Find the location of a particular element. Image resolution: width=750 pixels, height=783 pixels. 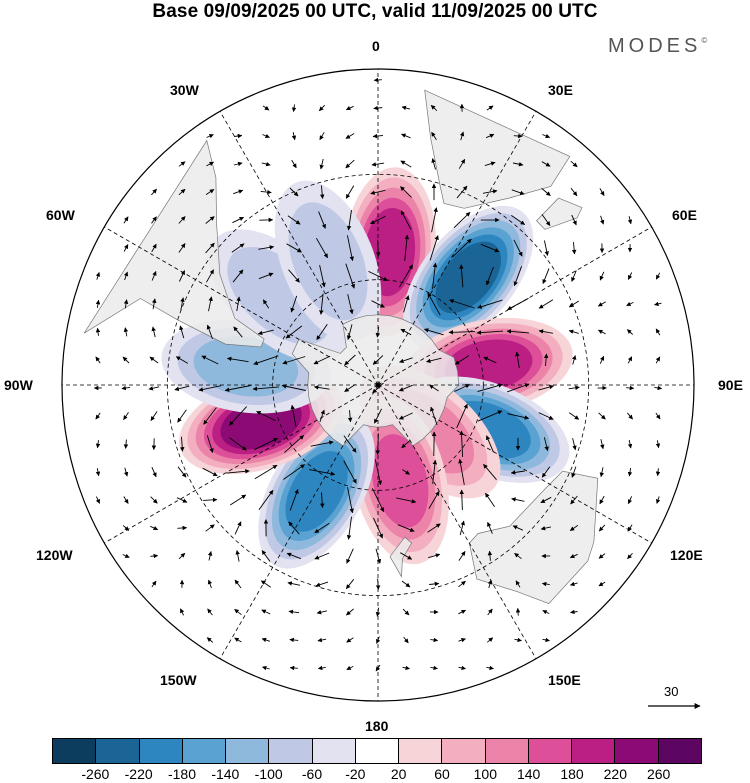

colorbar-swatch is located at coordinates (117, 751).